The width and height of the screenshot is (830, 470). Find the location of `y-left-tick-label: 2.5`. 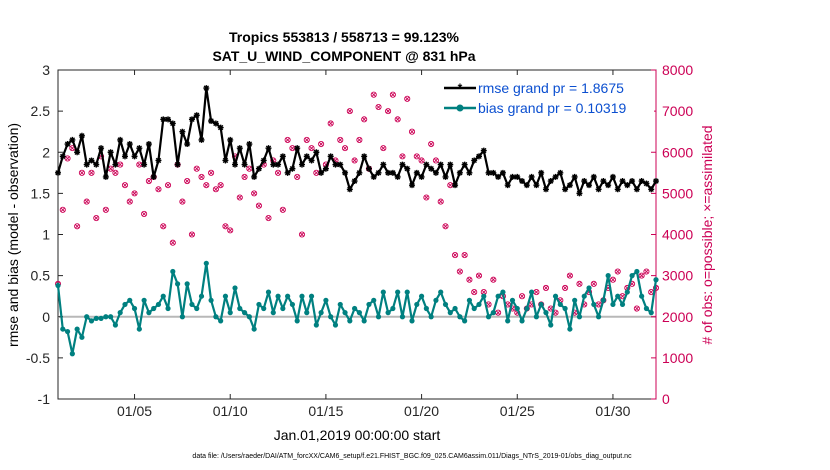

y-left-tick-label: 2.5 is located at coordinates (41, 111).